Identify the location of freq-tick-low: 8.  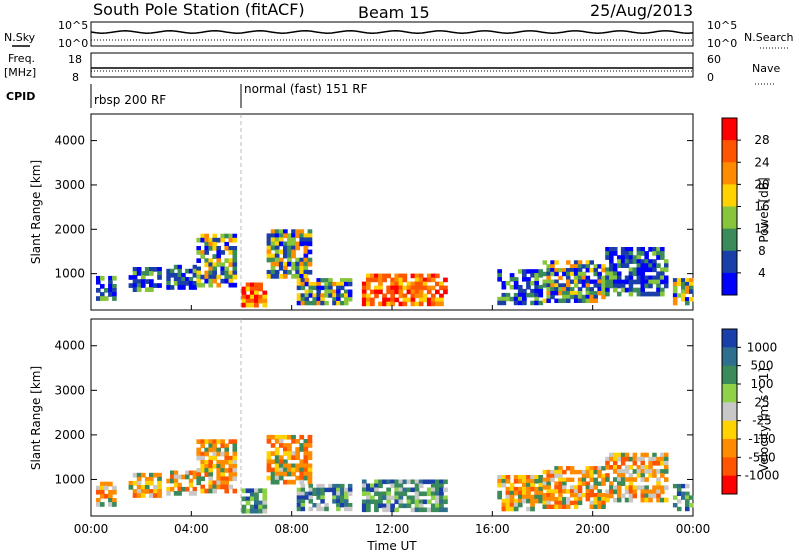
(75, 77).